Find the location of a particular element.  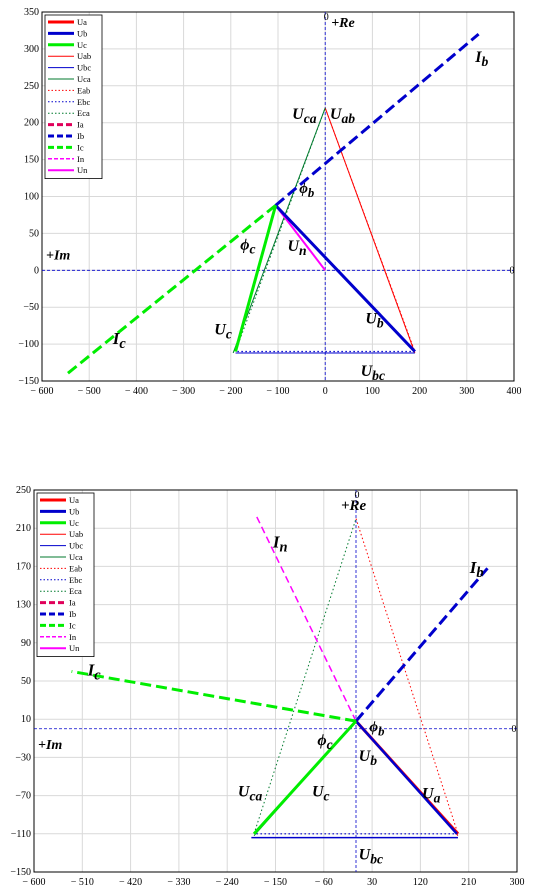

x-tick-label: − 400 is located at coordinates (136, 391).